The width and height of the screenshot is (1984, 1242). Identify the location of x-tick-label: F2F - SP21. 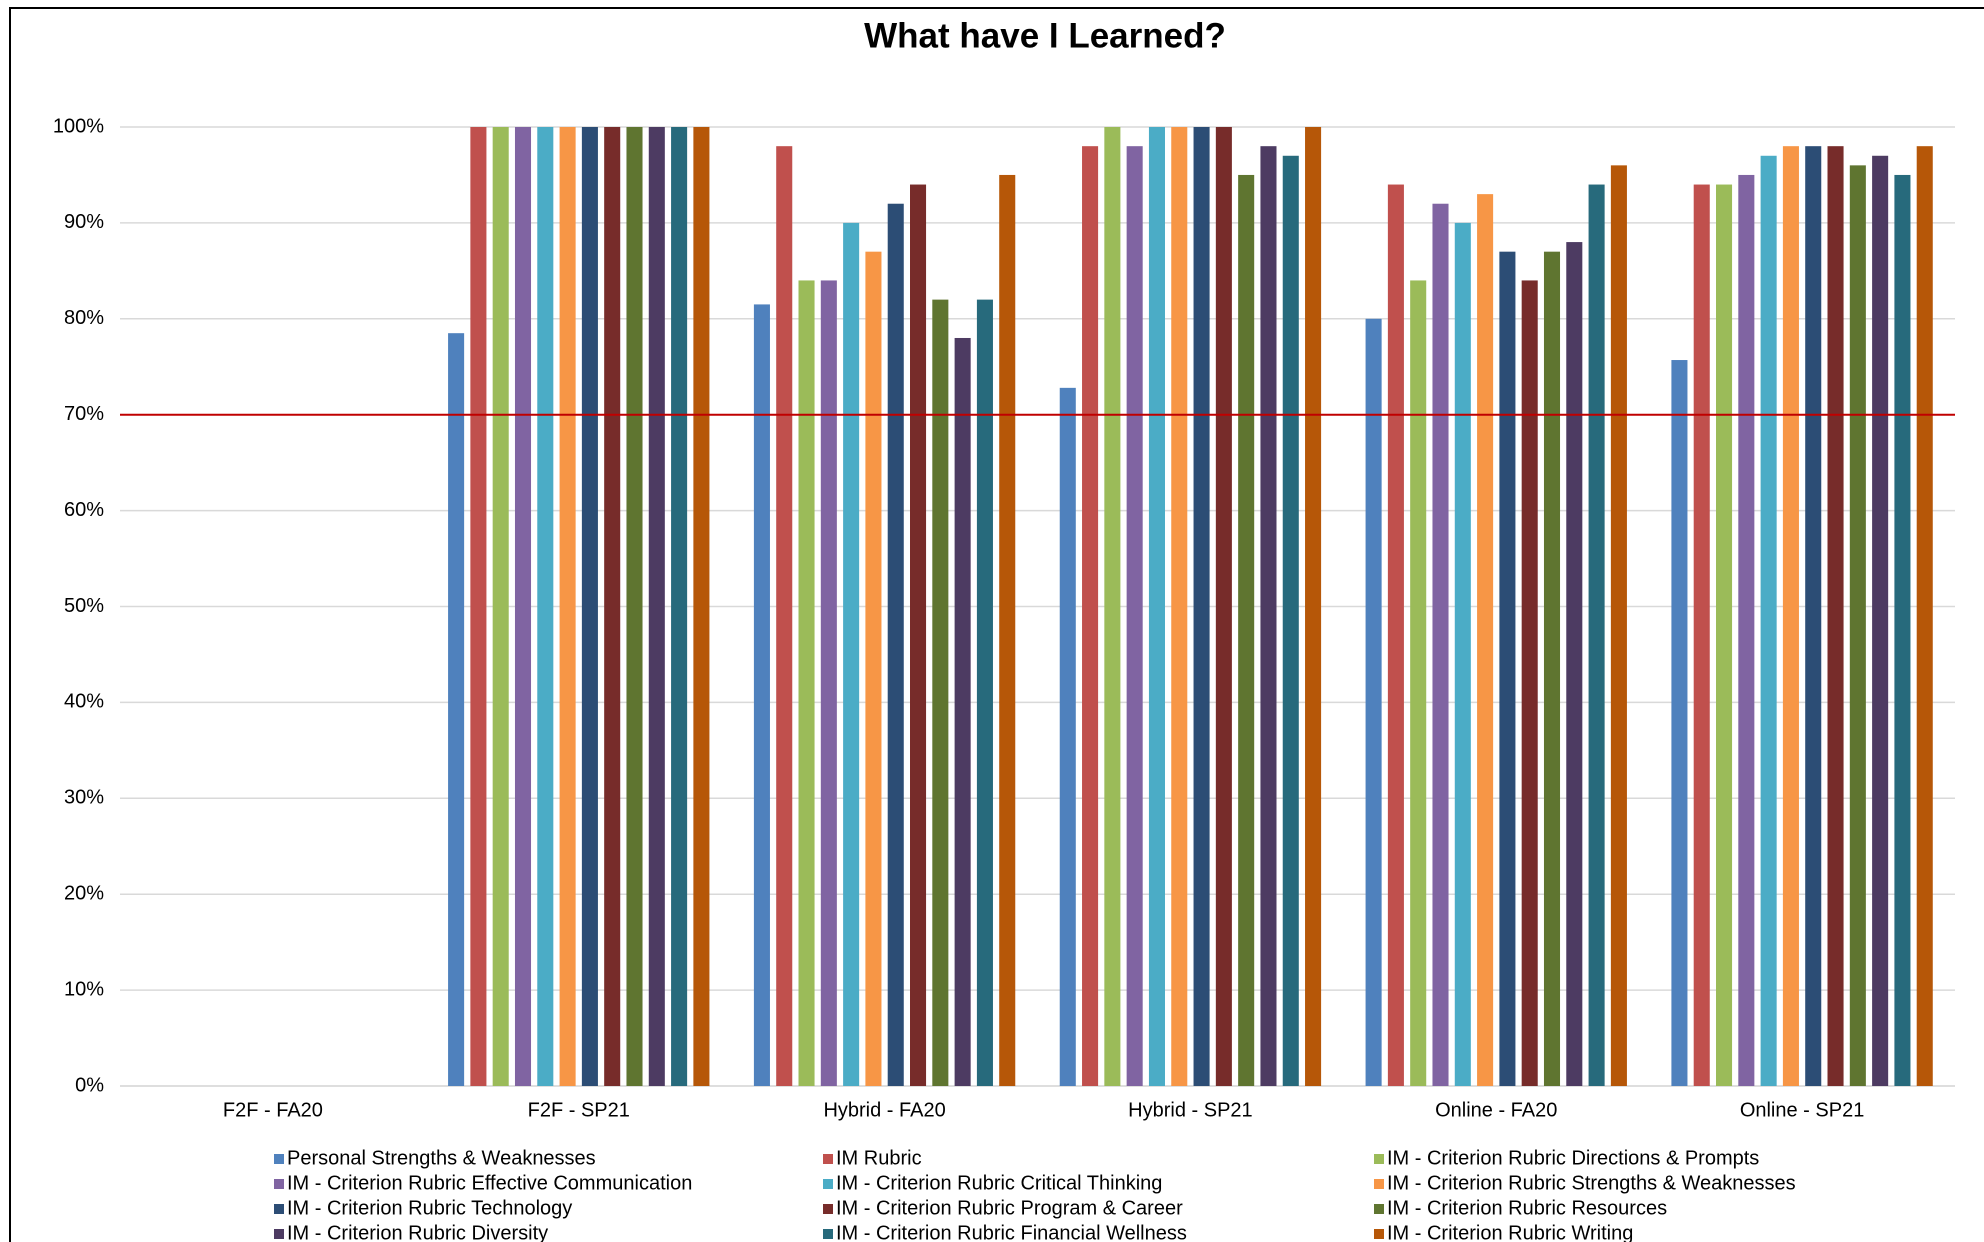
(579, 1110).